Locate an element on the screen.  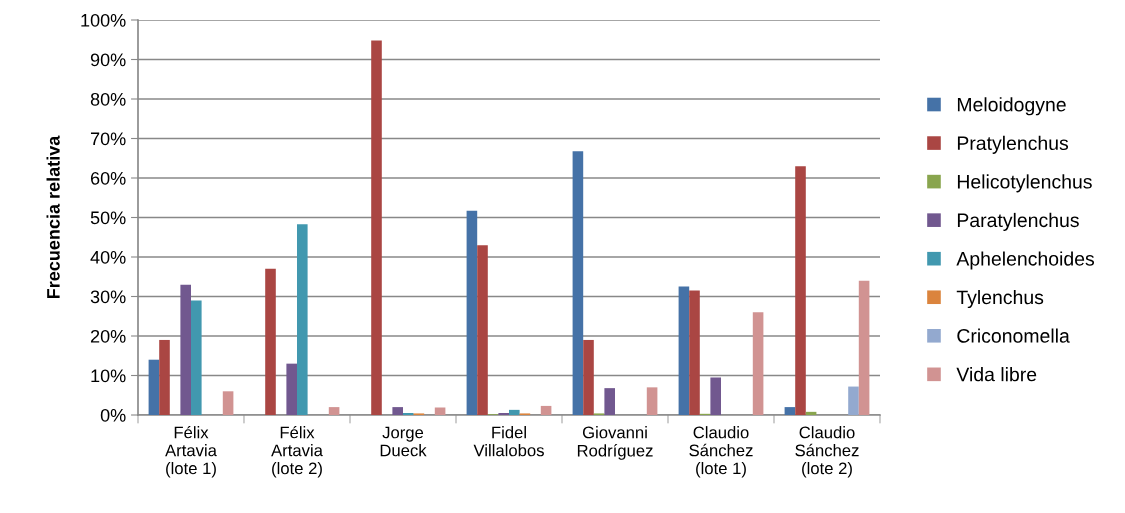
y-tick-label: 30% is located at coordinates (108, 297).